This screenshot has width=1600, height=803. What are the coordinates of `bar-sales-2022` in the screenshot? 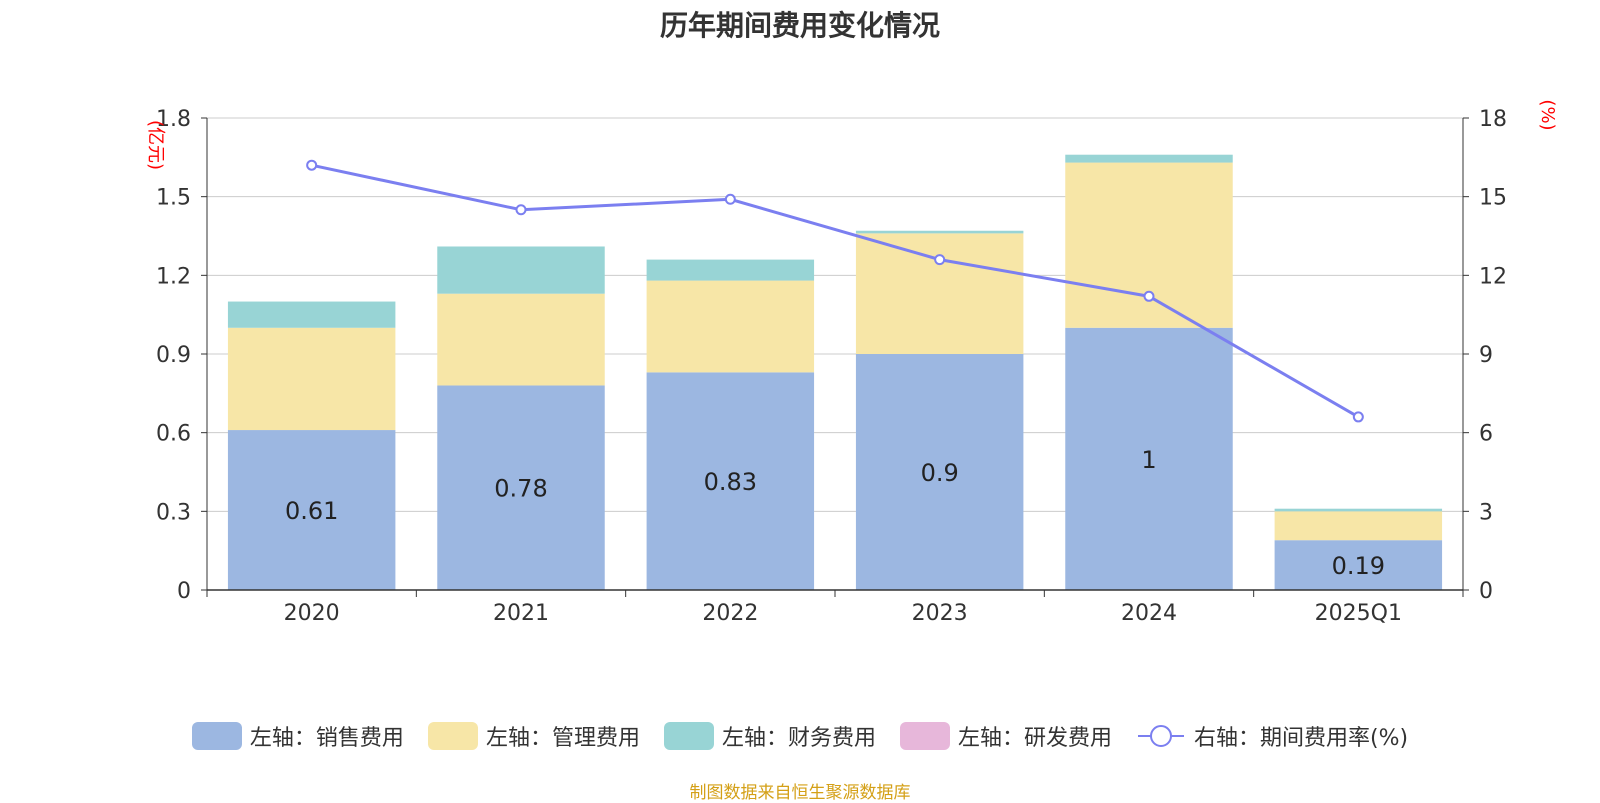 It's located at (730, 481).